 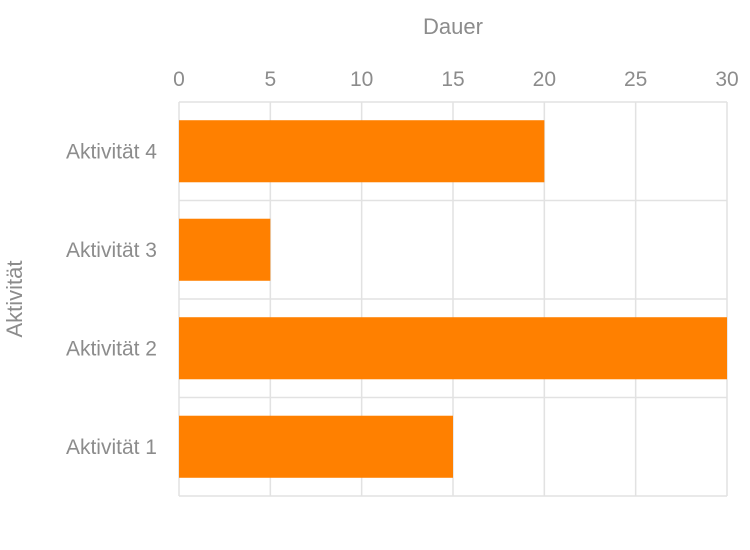 What do you see at coordinates (635, 79) in the screenshot?
I see `x-tick-label: 25` at bounding box center [635, 79].